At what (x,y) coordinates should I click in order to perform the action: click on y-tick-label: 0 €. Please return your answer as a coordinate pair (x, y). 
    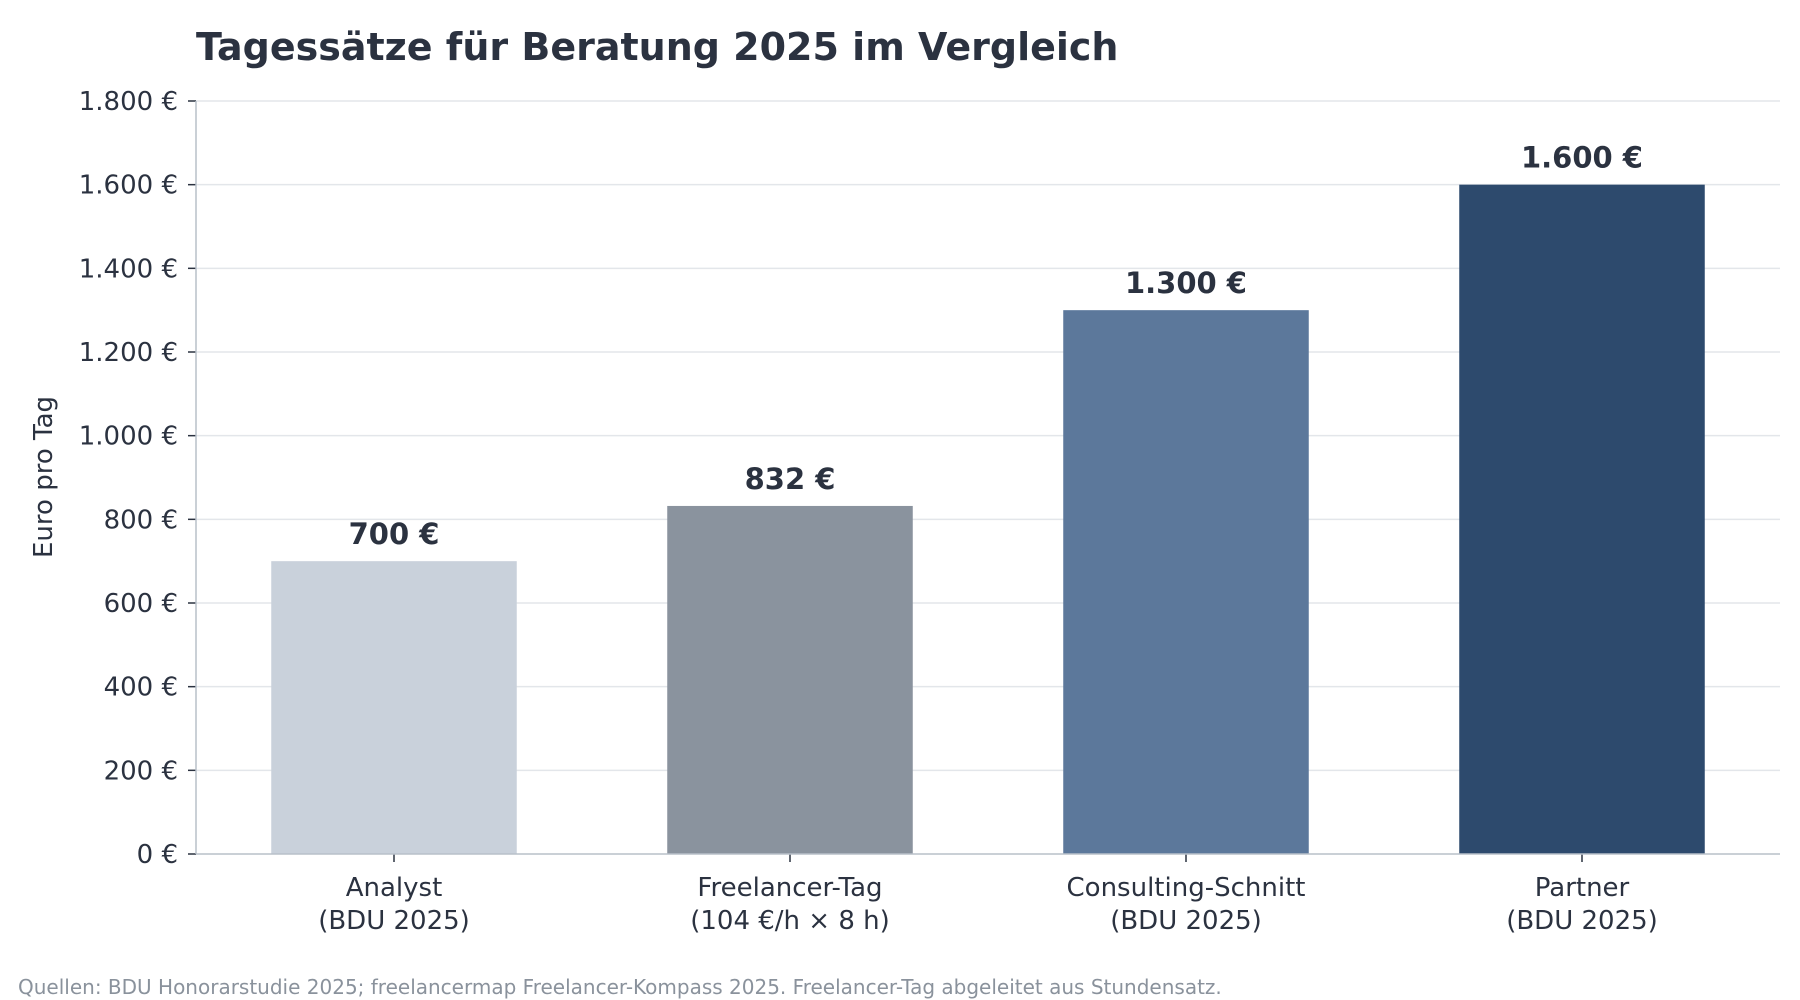
    Looking at the image, I should click on (157, 855).